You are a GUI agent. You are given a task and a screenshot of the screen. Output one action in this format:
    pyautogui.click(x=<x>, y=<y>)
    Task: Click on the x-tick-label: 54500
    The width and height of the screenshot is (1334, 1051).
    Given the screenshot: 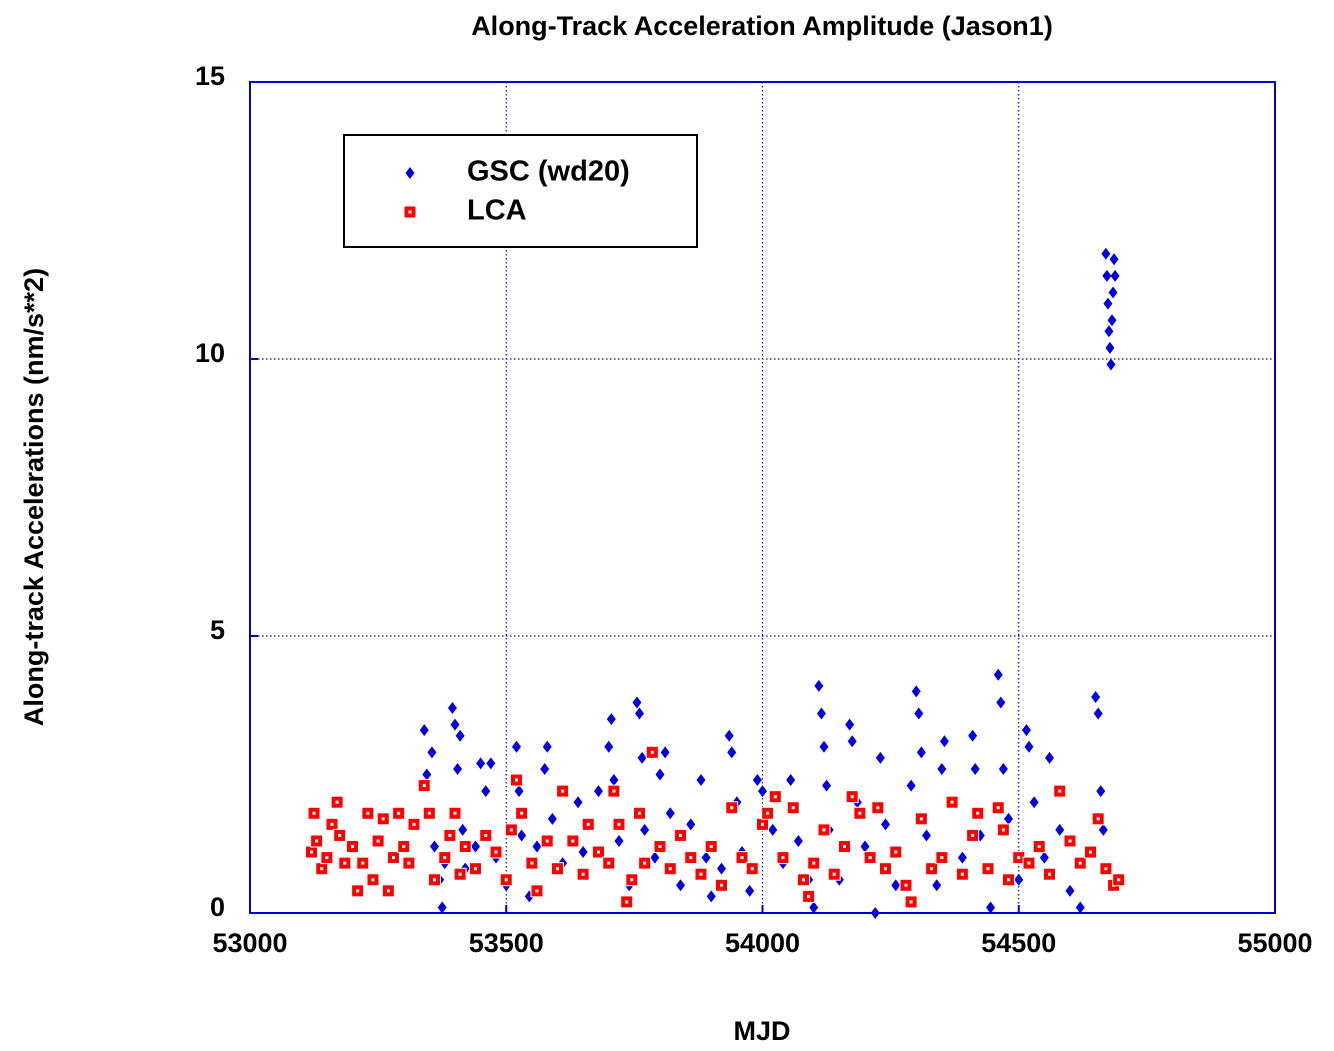 What is the action you would take?
    pyautogui.click(x=1018, y=943)
    